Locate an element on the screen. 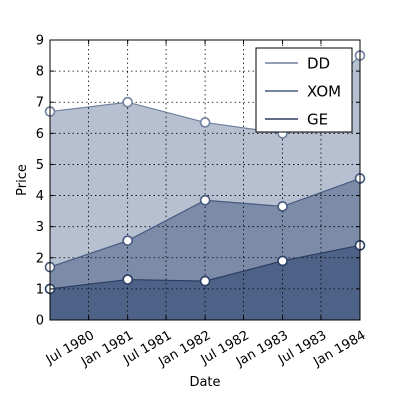 This screenshot has width=400, height=400. legend-box is located at coordinates (304, 90).